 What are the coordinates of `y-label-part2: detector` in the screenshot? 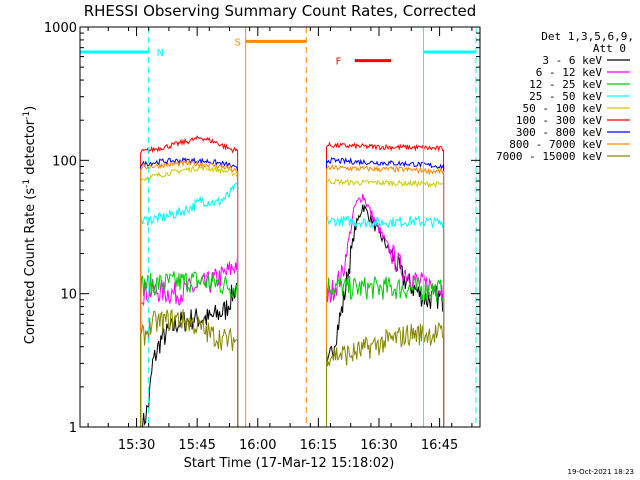 It's located at (30, 149).